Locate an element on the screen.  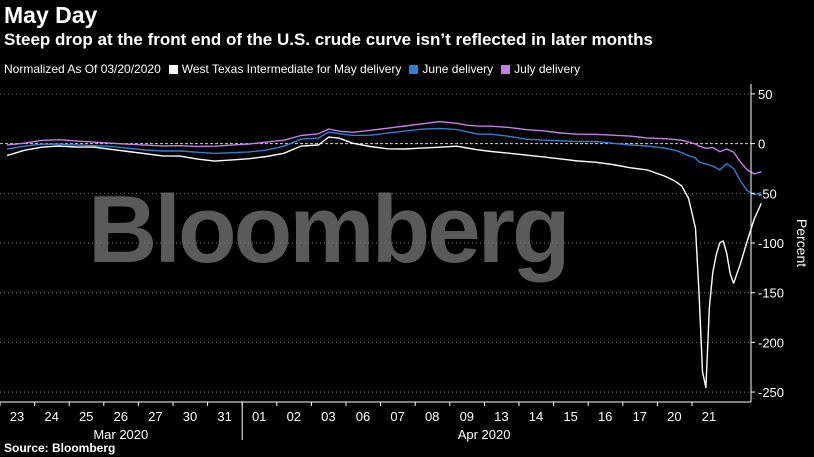
x-tick-label: 23 is located at coordinates (17, 416).